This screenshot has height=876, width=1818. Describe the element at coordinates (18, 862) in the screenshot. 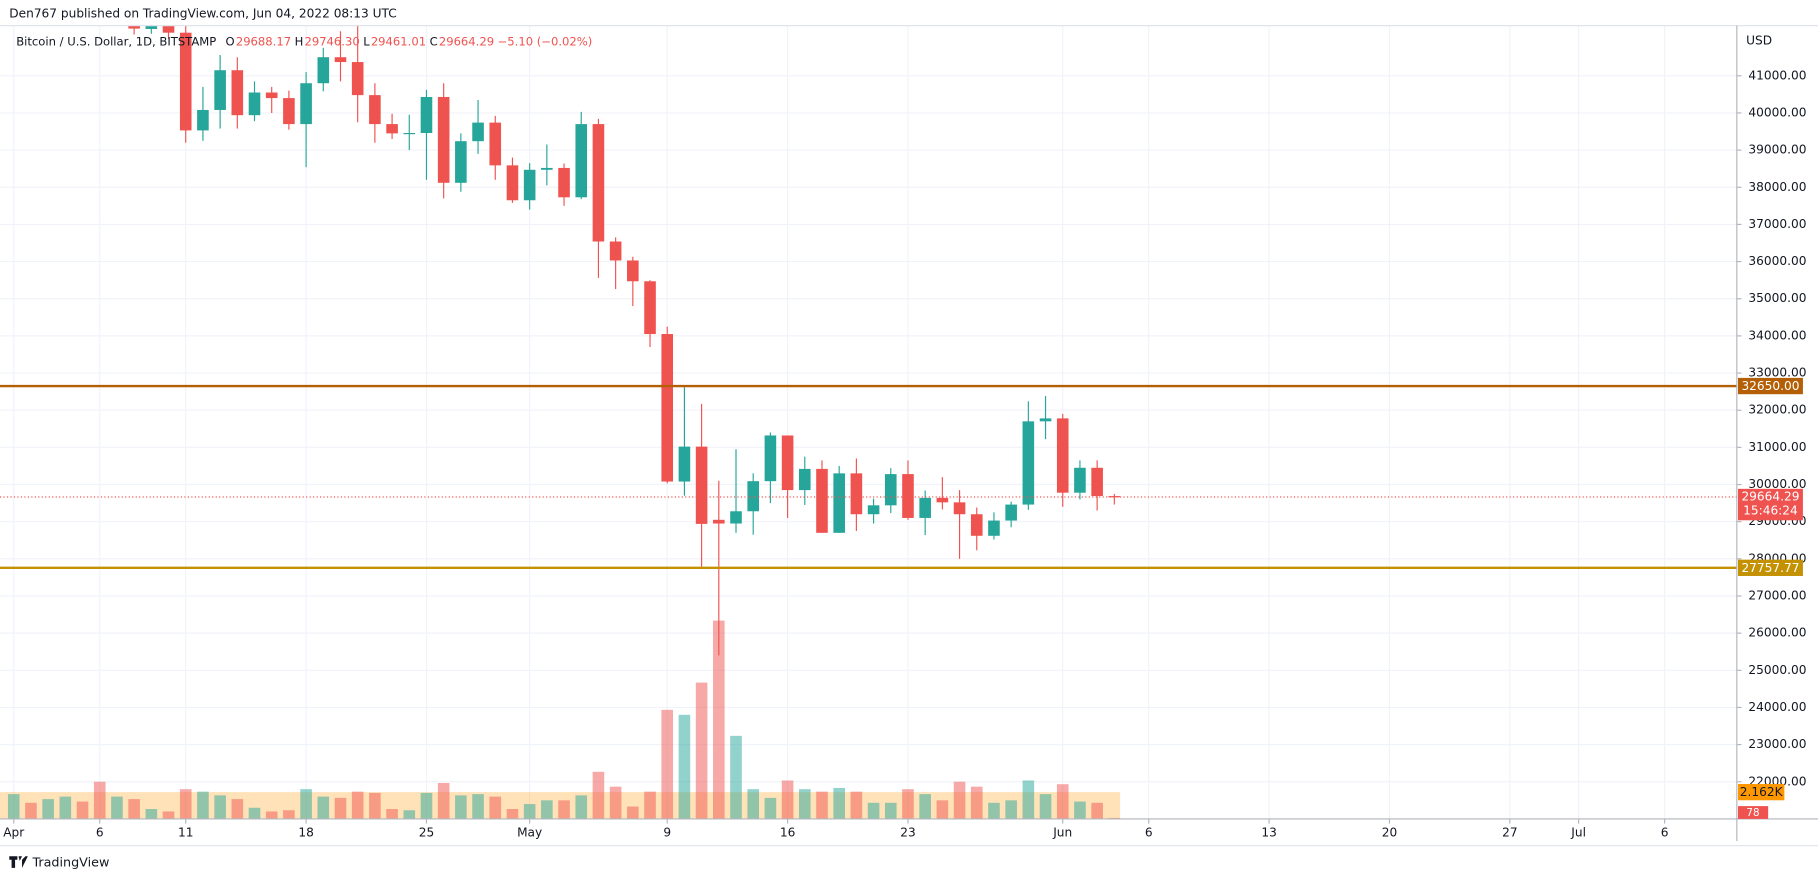

I see `logo-icon` at that location.